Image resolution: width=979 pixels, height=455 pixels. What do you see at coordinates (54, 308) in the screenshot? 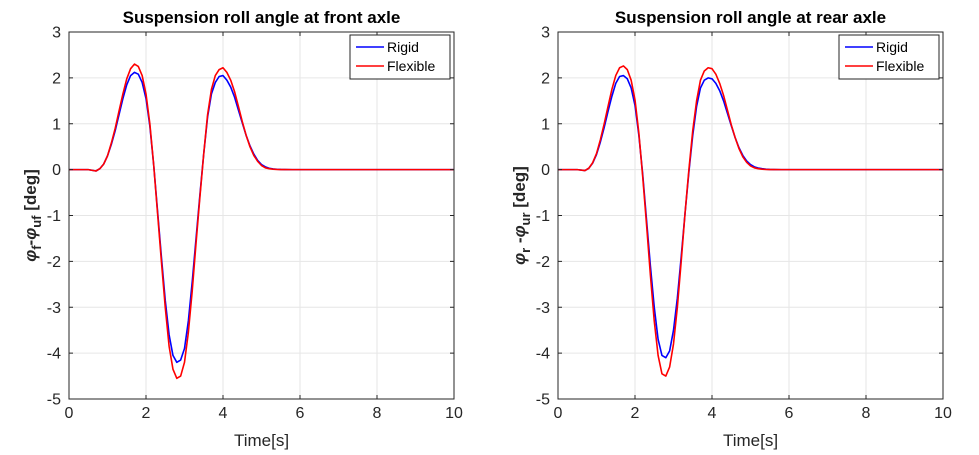
I see `front-y-tick-label: -3` at bounding box center [54, 308].